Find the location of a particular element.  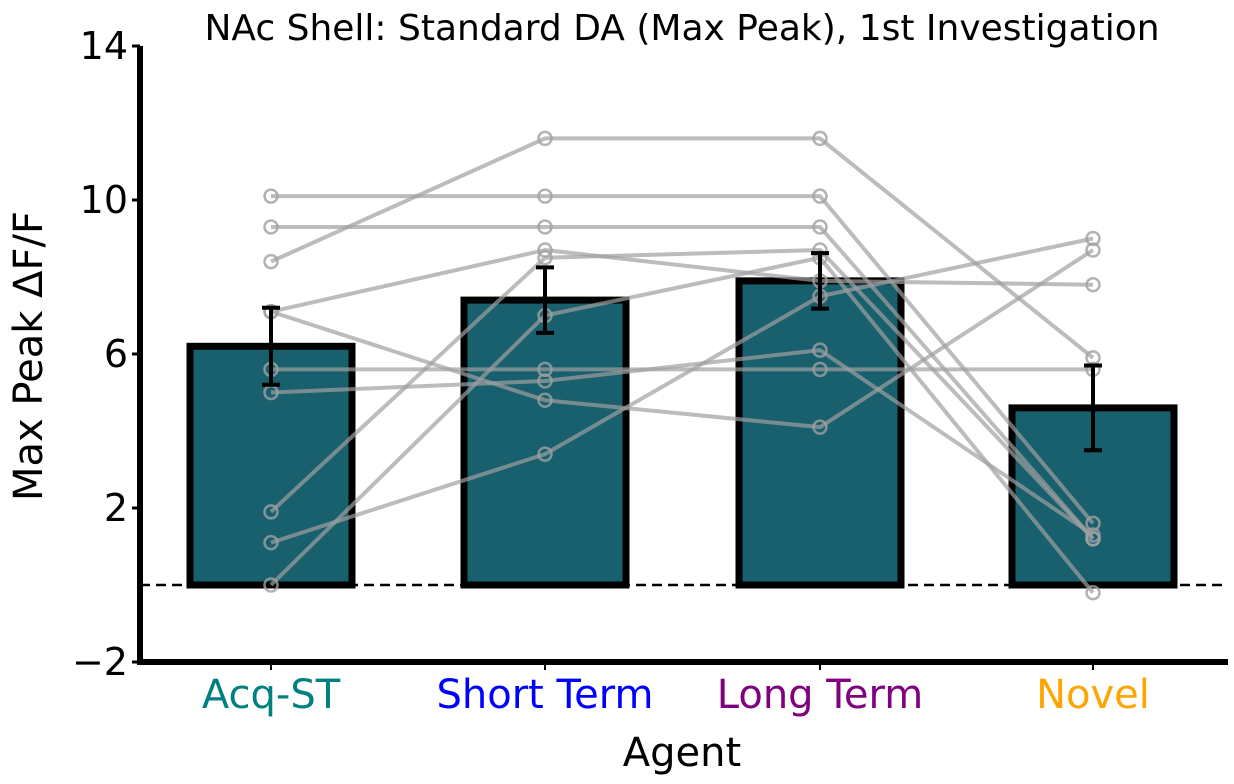

y-ticks-layer: −2 2 6 10 14 is located at coordinates (106, 354).